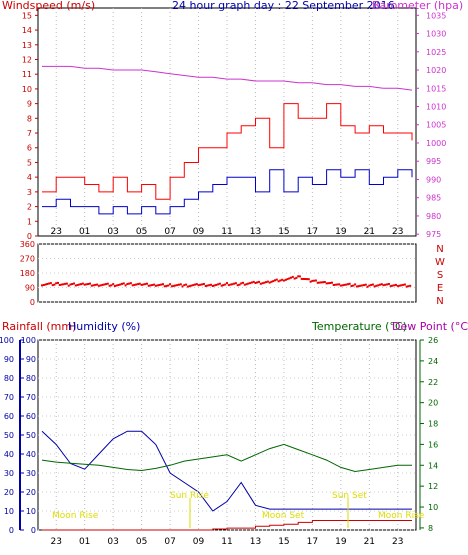  Describe the element at coordinates (283, 542) in the screenshot. I see `rain-x-tick-label: 15` at that location.